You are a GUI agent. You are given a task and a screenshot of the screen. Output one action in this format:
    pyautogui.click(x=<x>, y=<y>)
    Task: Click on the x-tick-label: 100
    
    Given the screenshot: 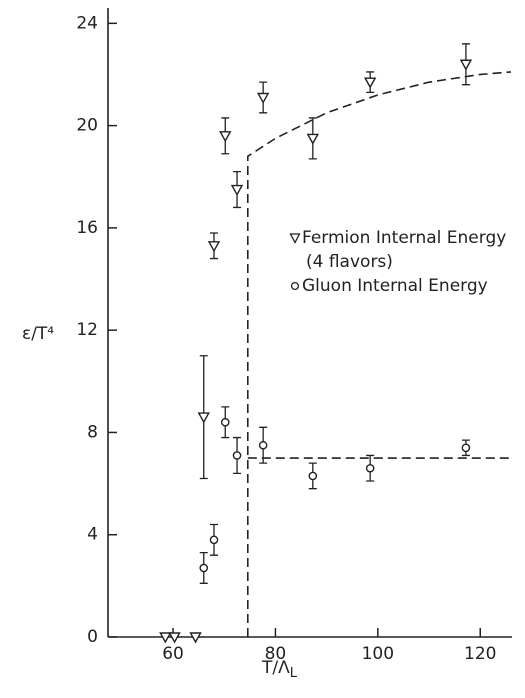 What is the action you would take?
    pyautogui.click(x=378, y=654)
    